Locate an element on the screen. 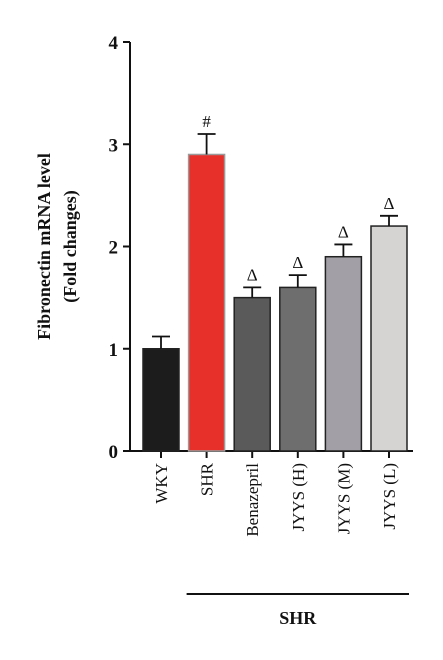  y-axis: 0 1 2 3 4 is located at coordinates (120, 248).